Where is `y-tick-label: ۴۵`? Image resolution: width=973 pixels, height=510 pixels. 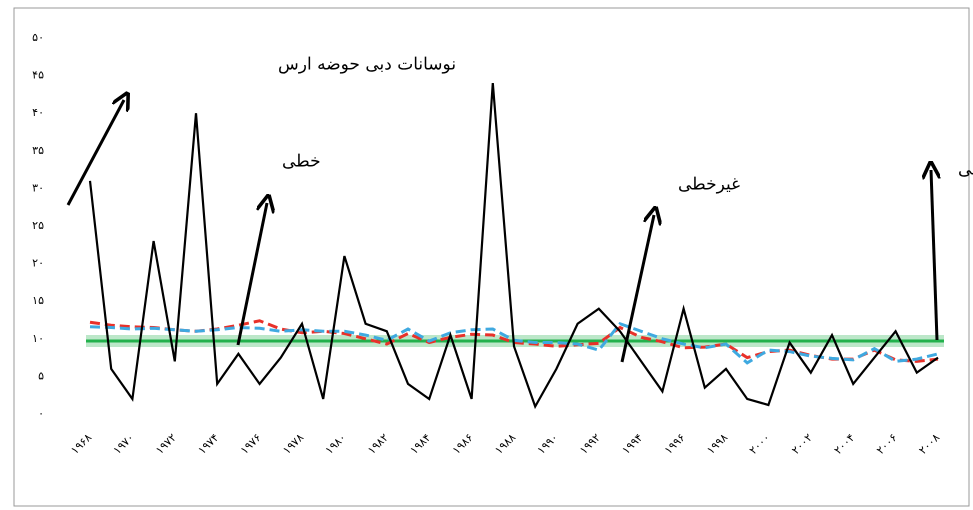
y-tick-label: ۴۵ is located at coordinates (38, 75).